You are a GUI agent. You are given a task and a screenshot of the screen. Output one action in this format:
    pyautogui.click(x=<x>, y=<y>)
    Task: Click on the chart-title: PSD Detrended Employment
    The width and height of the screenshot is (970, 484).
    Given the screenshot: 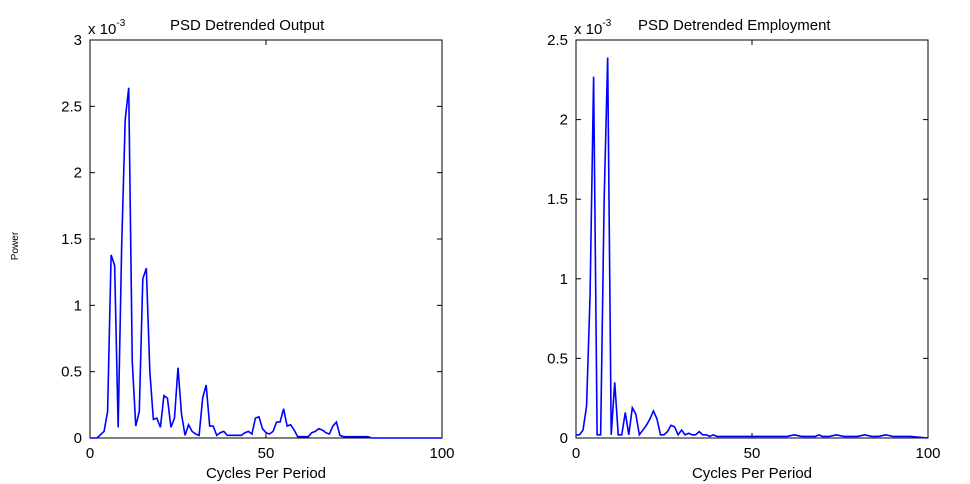 What is the action you would take?
    pyautogui.click(x=734, y=25)
    